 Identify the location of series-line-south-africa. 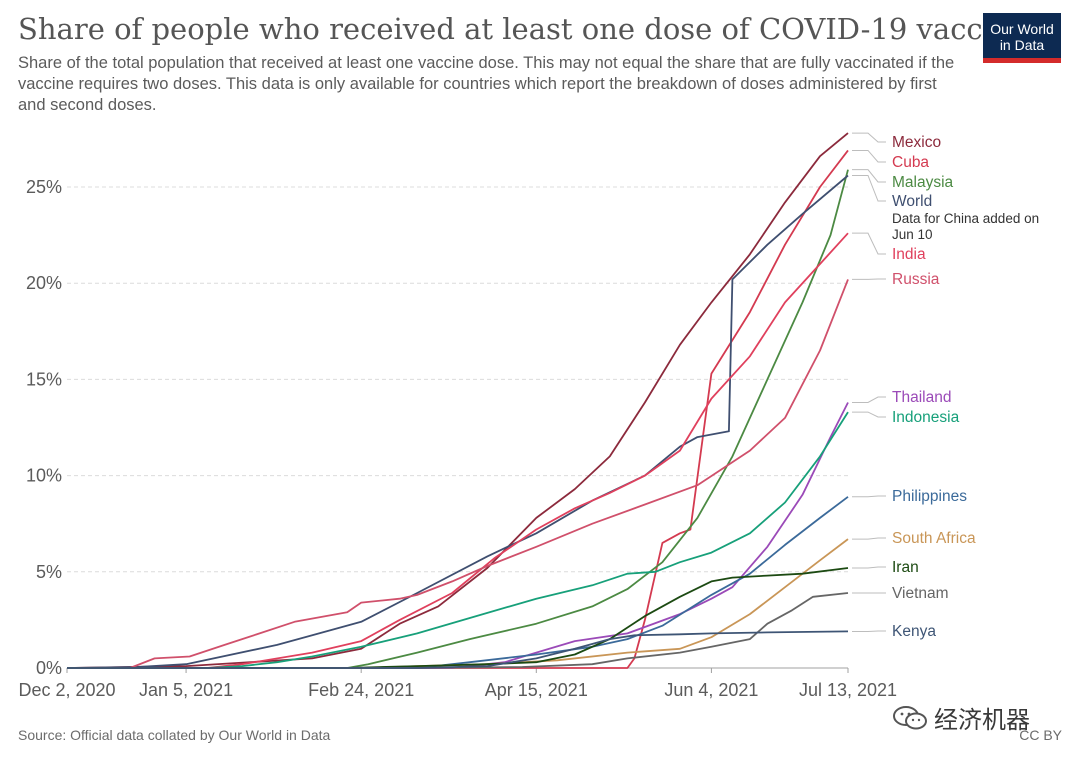
(458, 603).